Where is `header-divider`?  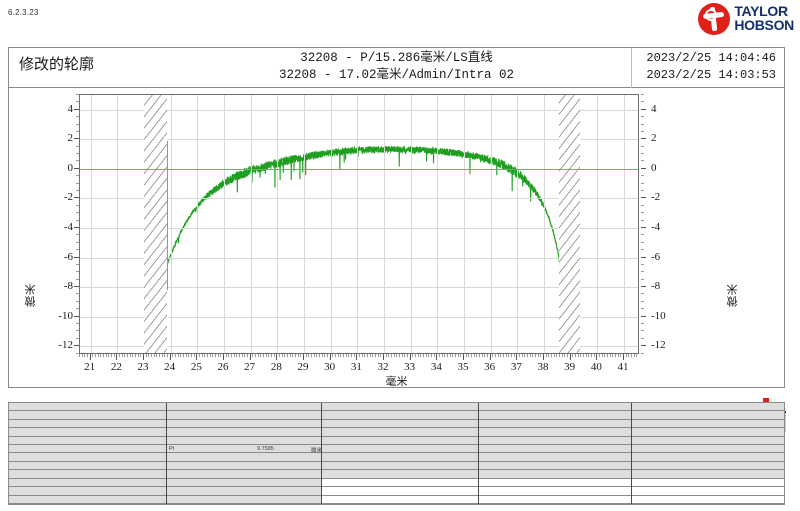 header-divider is located at coordinates (631, 68).